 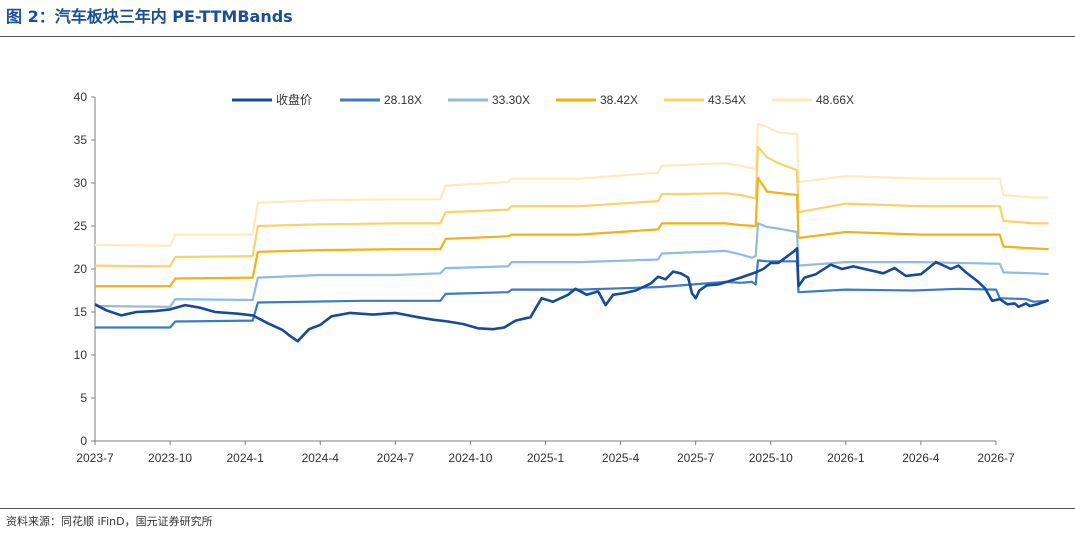 I want to click on page-title: 图 2：汽车板块三年内 PE-TTMBands, so click(x=149, y=16).